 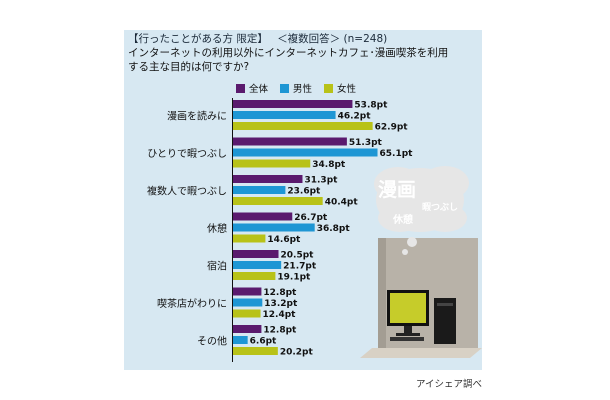 I want to click on survey-condition-line: 【行ったことがある方 限定】 ＜複数回答＞ (n=248), so click(x=306, y=39).